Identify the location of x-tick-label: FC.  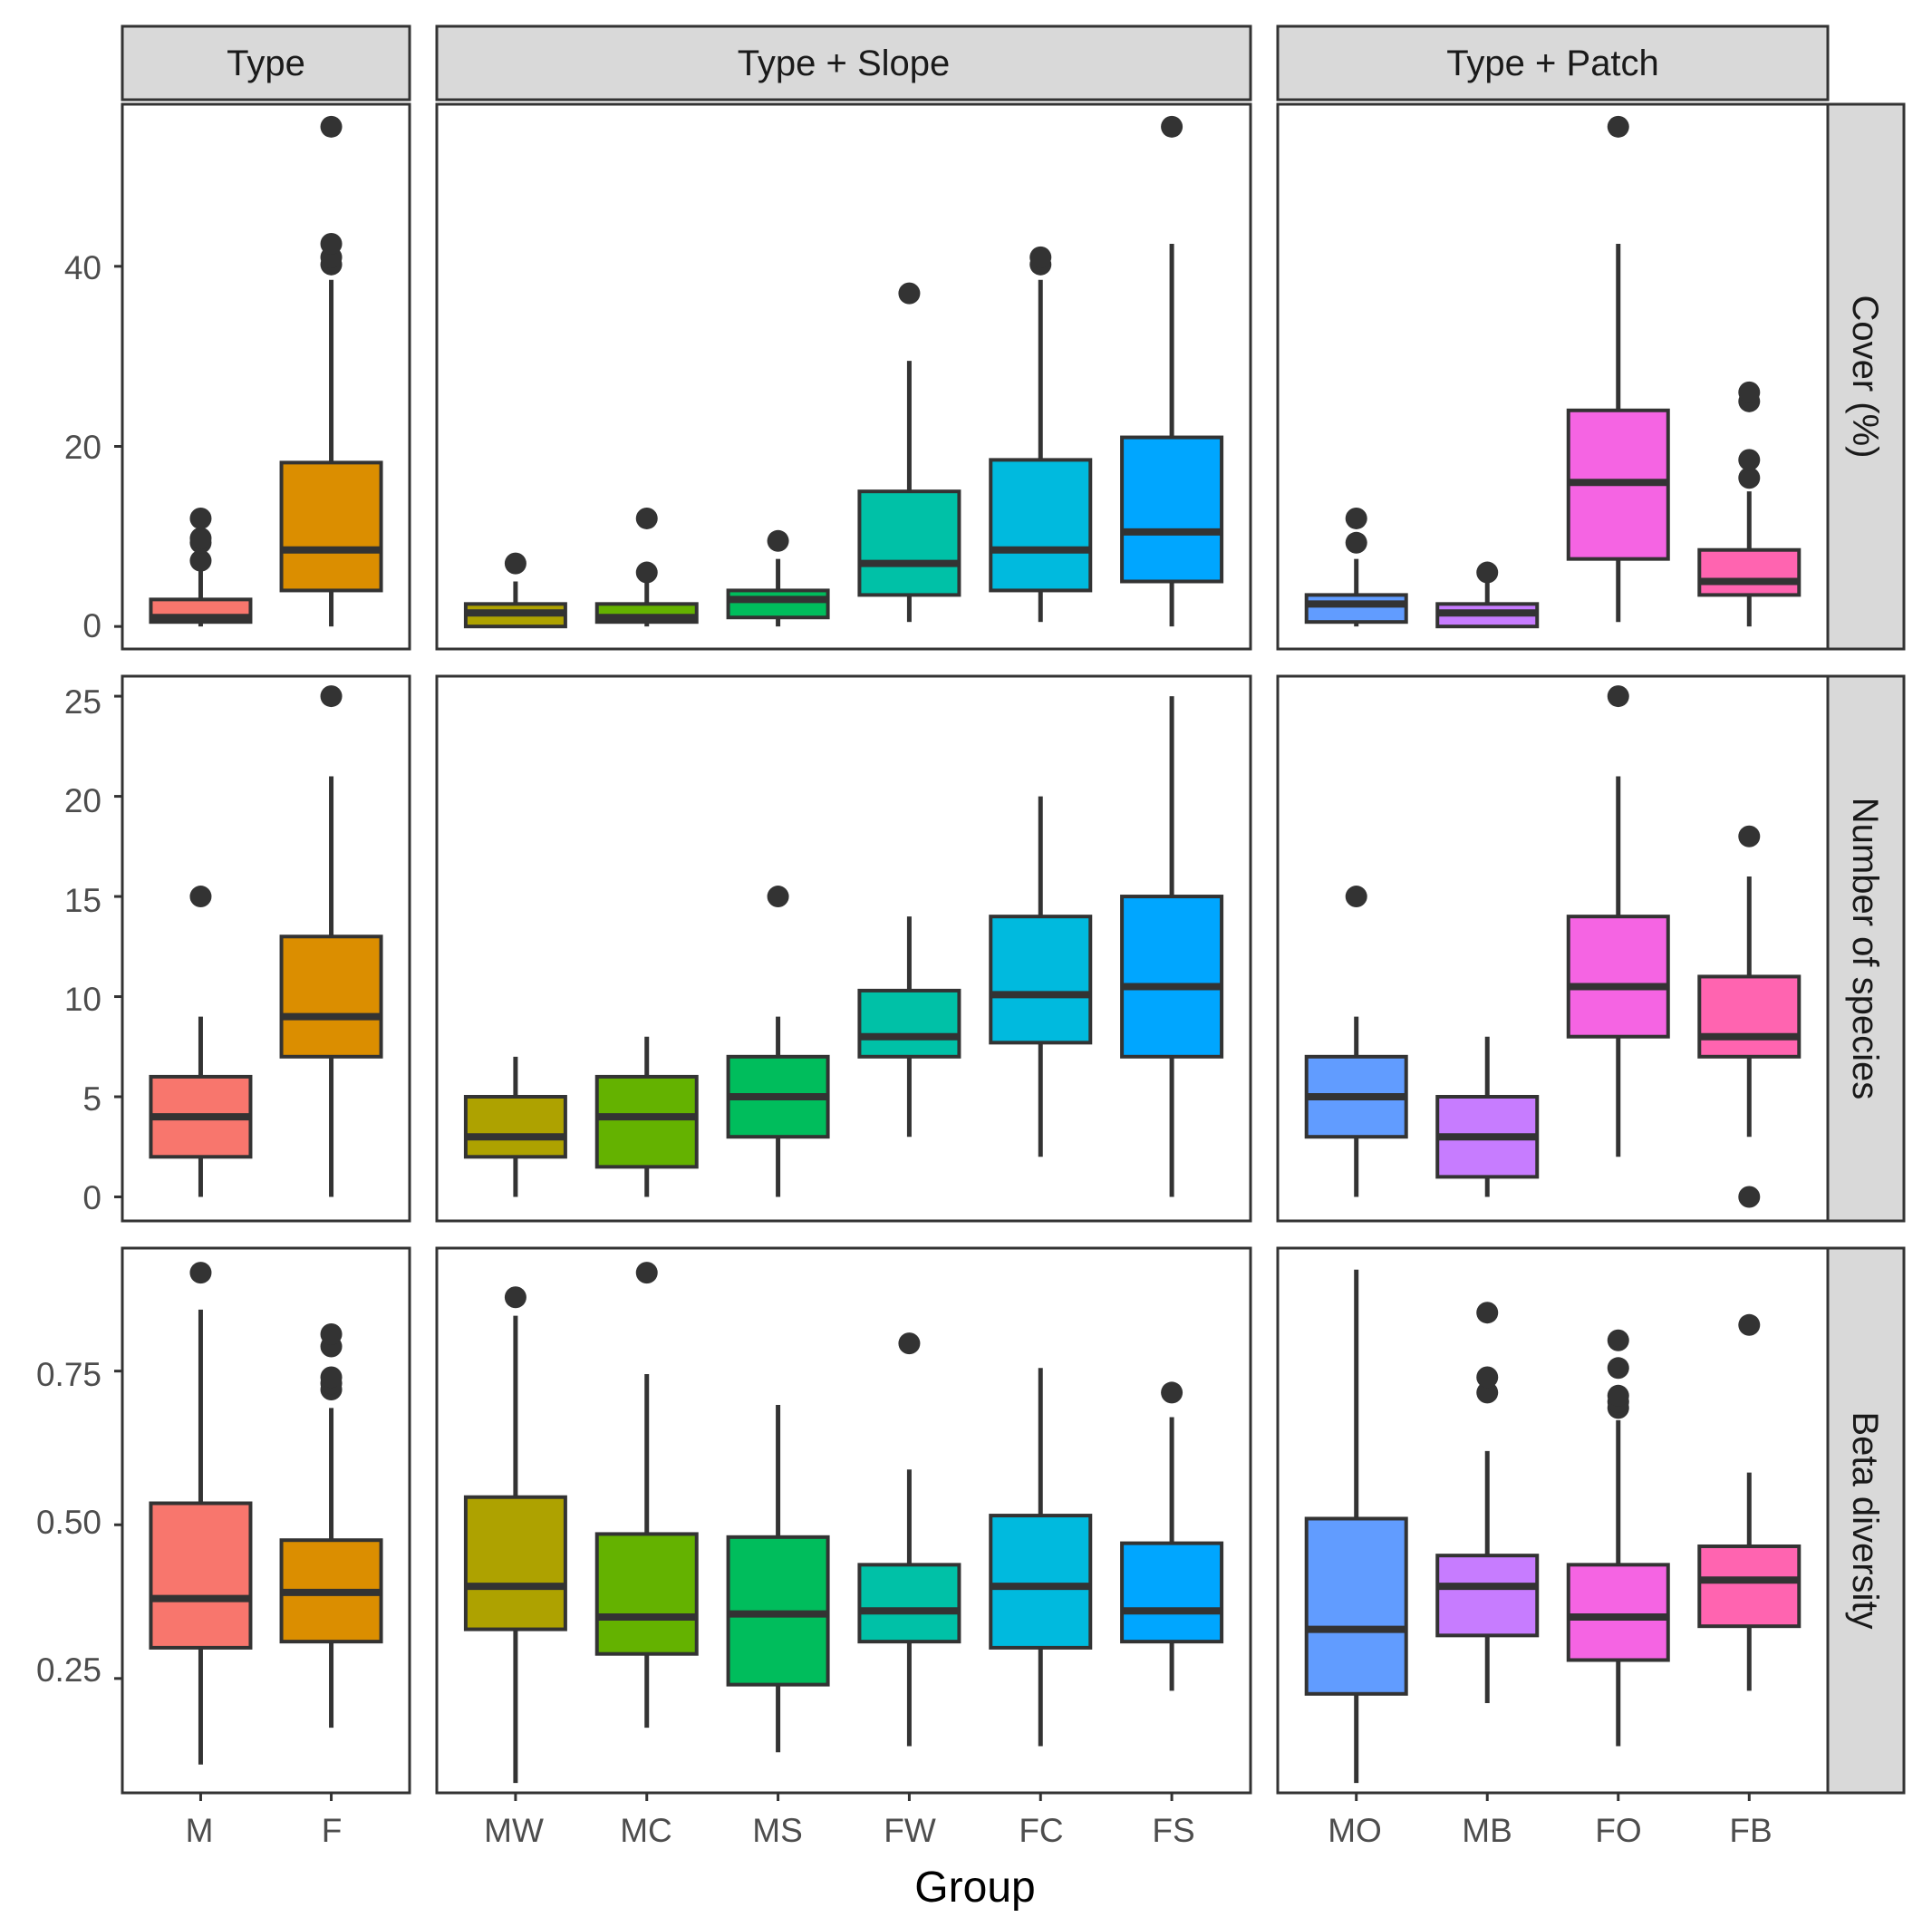
(1041, 1830).